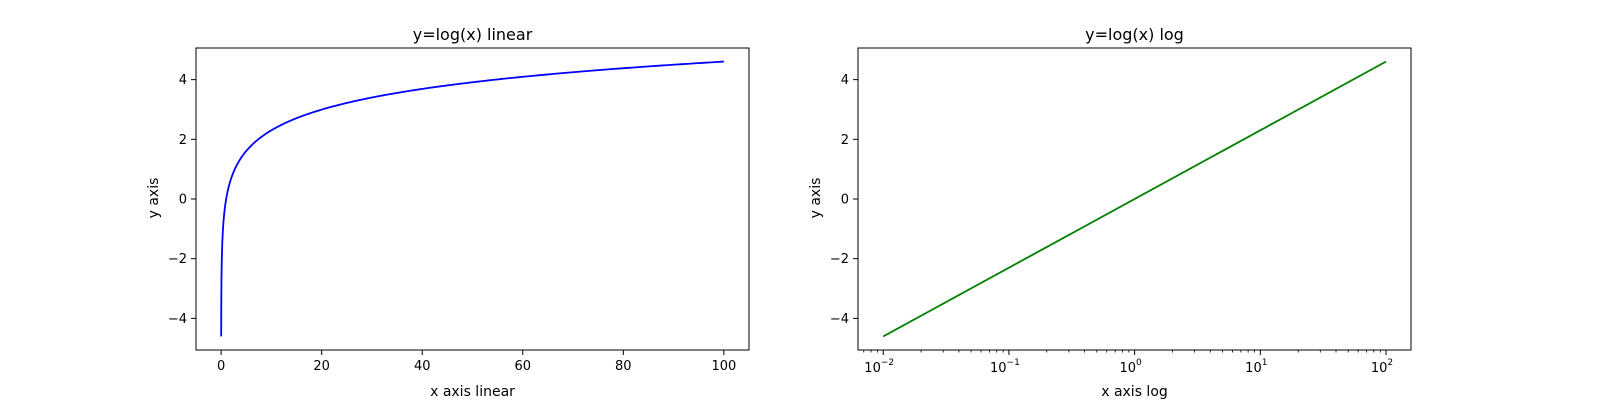 This screenshot has height=400, width=1600. I want to click on x-tick-label-exp: −1, so click(1013, 363).